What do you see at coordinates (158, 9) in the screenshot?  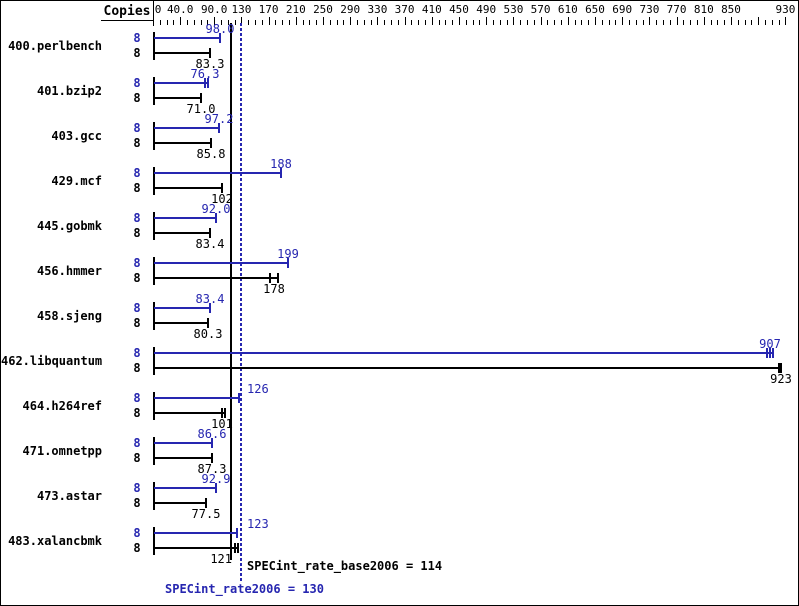 I see `axis-tick-label: 0` at bounding box center [158, 9].